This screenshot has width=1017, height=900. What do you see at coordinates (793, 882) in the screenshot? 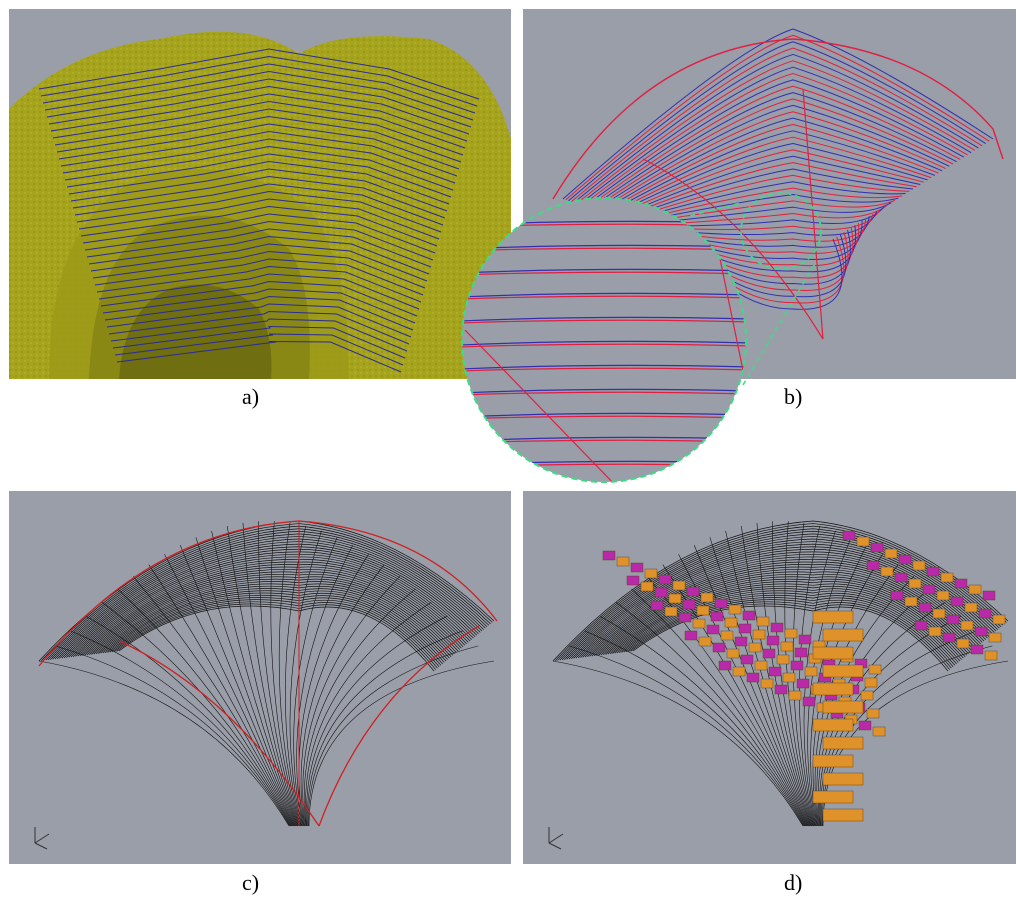
I see `caption-d: d)` at bounding box center [793, 882].